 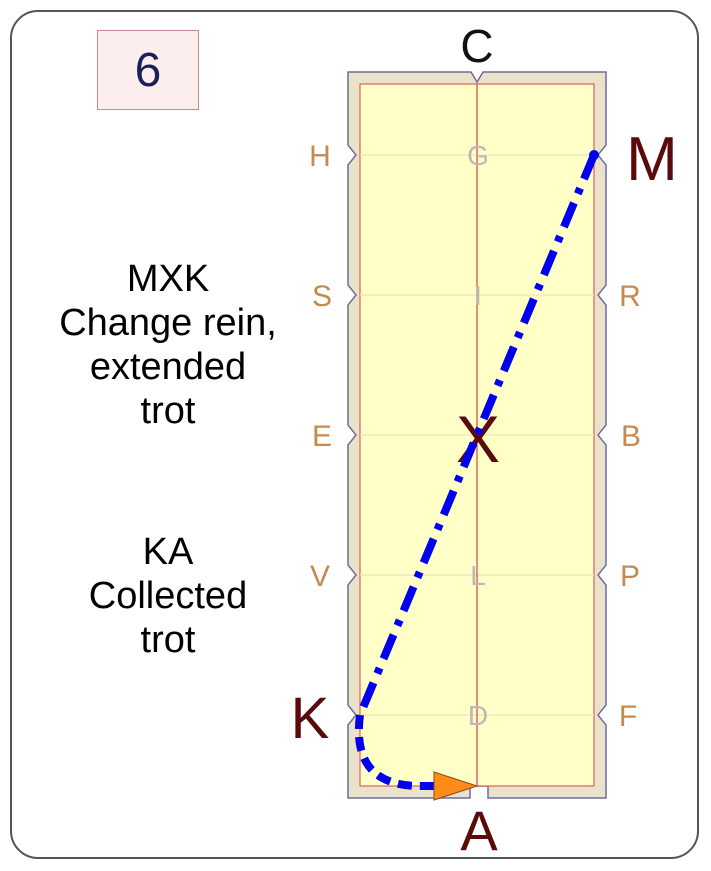 I want to click on marker-m: M, so click(x=652, y=159).